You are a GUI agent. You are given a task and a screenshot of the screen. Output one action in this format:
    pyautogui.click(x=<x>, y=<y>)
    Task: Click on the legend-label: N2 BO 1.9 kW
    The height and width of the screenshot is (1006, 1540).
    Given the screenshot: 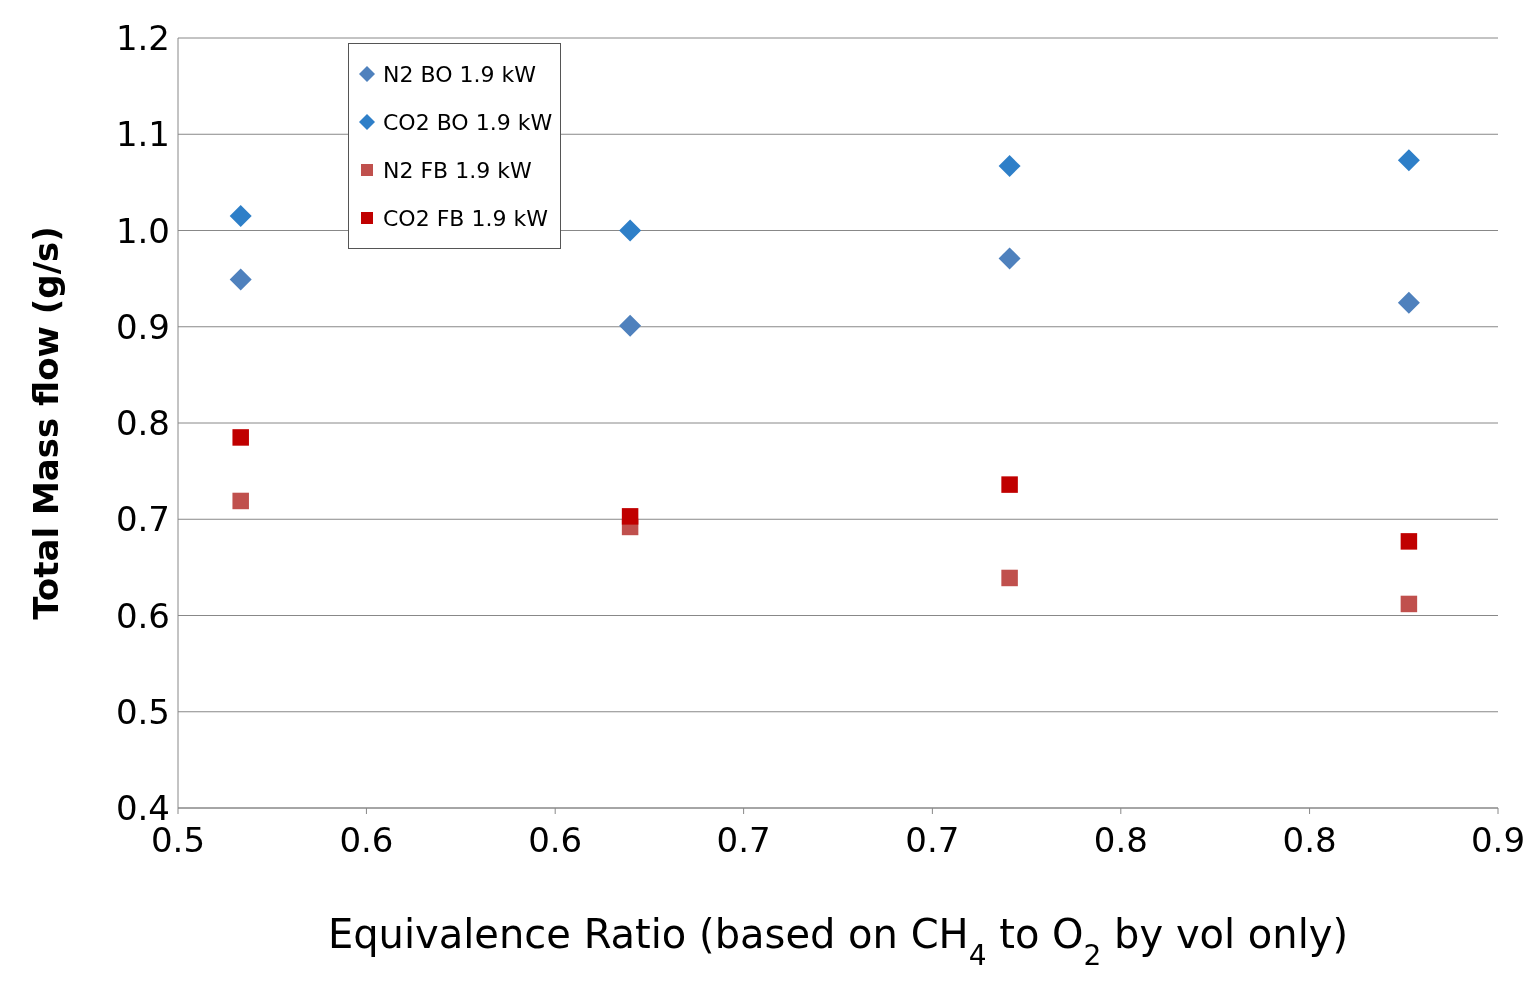 What is the action you would take?
    pyautogui.click(x=459, y=74)
    